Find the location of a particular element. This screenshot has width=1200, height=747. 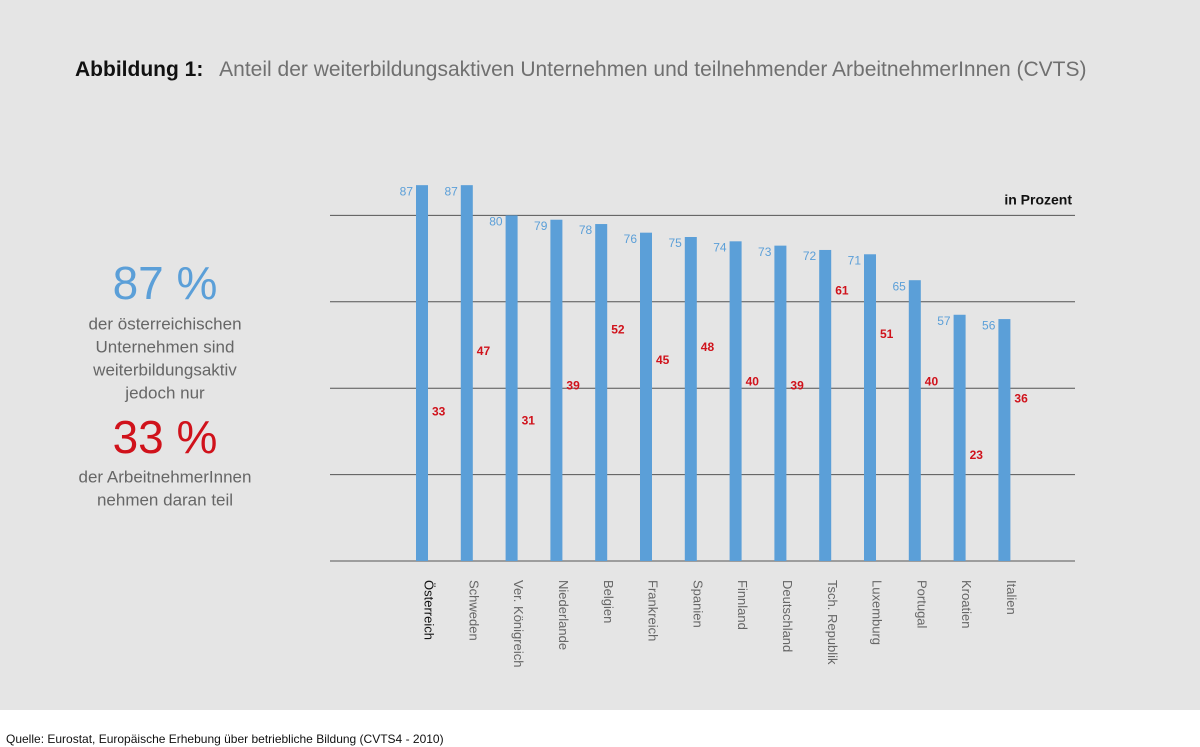

value-label: 47 is located at coordinates (484, 351).